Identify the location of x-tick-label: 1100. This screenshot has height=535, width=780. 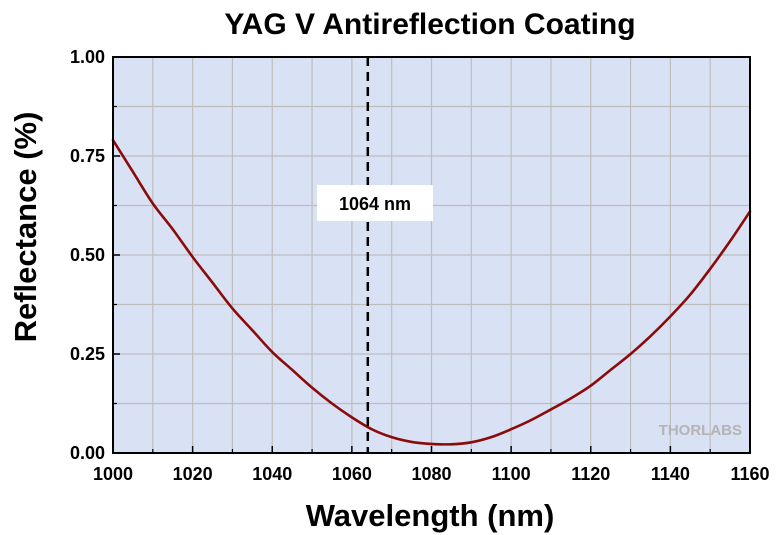
(511, 474).